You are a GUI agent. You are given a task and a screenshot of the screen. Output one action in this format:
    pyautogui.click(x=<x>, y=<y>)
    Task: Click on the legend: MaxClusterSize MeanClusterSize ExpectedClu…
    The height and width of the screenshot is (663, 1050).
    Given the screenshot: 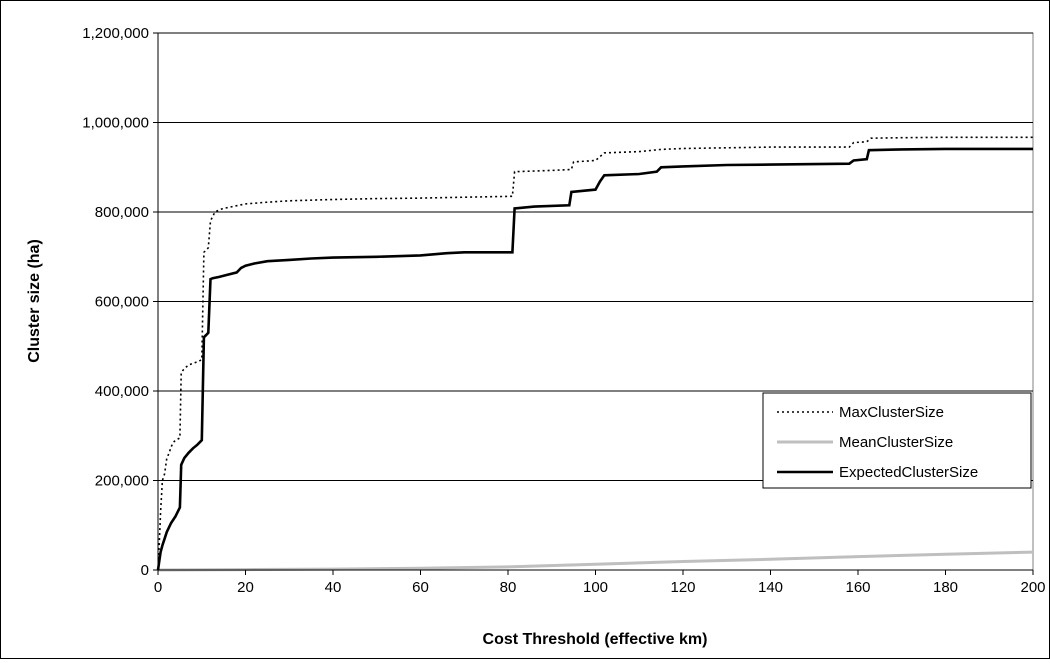 What is the action you would take?
    pyautogui.click(x=897, y=440)
    